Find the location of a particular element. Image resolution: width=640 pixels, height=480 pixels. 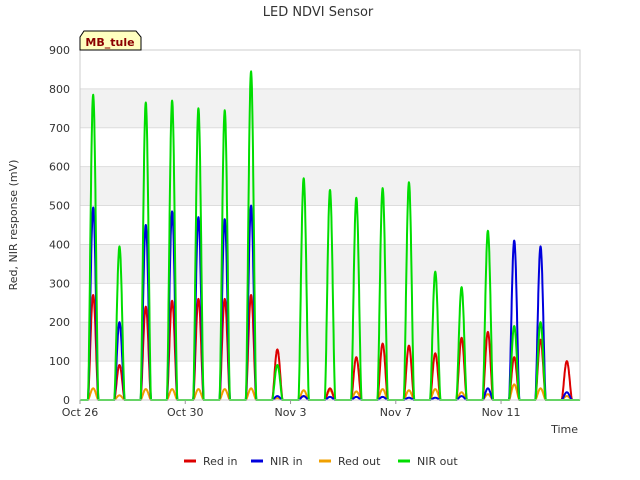

y-tick-label: 900 is located at coordinates (59, 50).